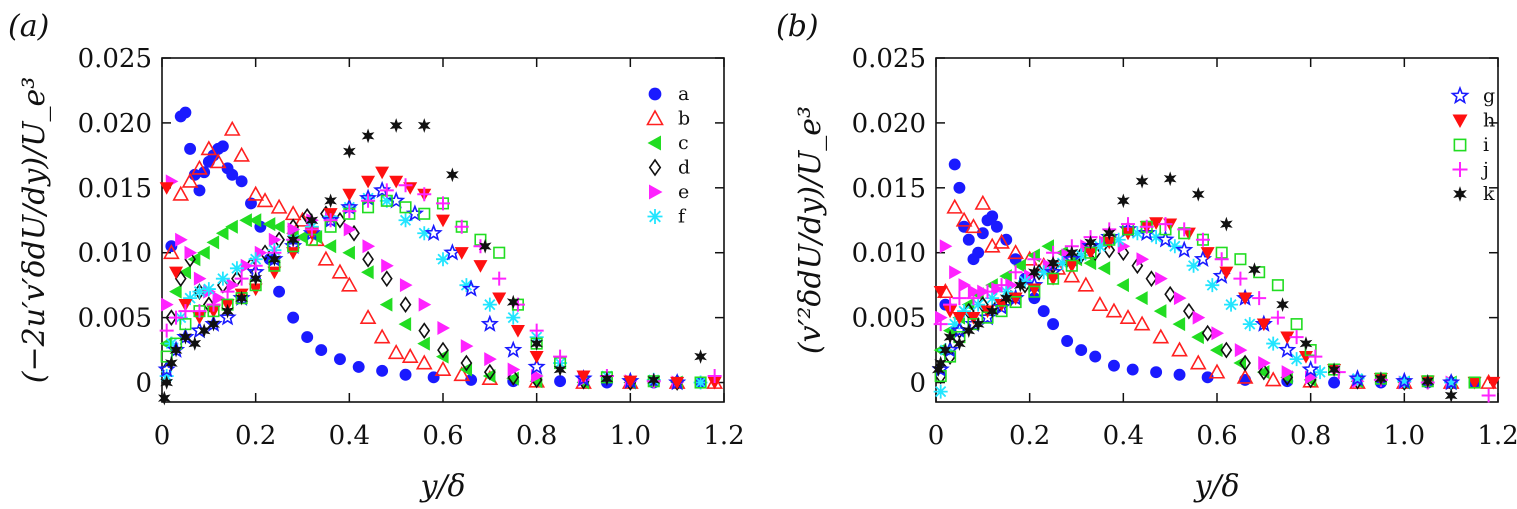 The height and width of the screenshot is (509, 1517). What do you see at coordinates (655, 117) in the screenshot?
I see `legend-marker-b` at bounding box center [655, 117].